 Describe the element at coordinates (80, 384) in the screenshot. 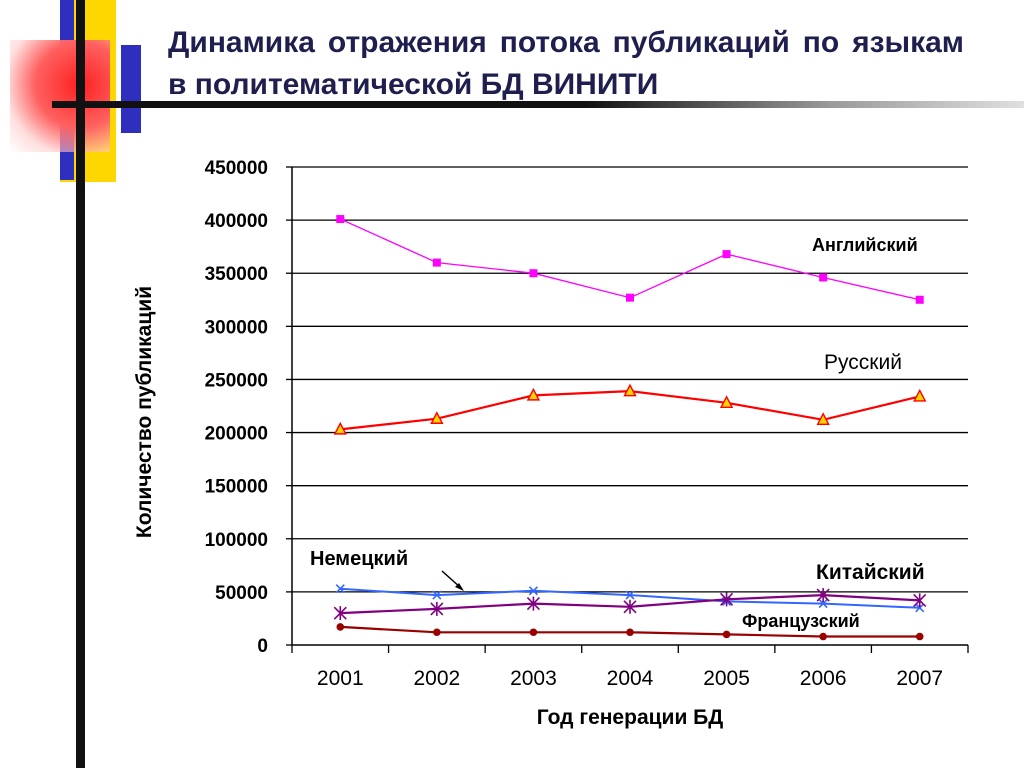

I see `decor-vertical-line` at that location.